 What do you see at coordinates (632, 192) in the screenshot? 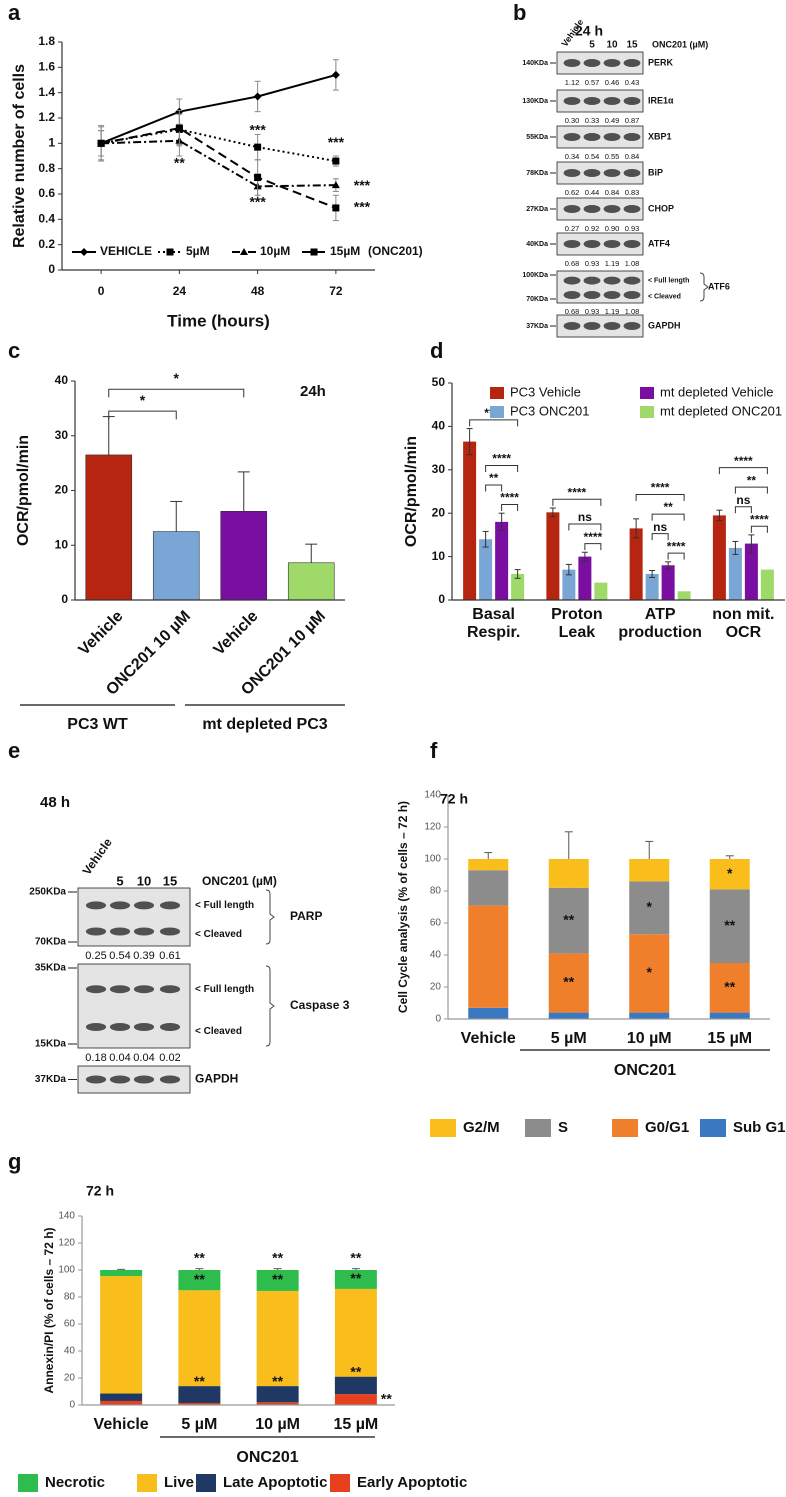
I see `quantification: 0.83` at bounding box center [632, 192].